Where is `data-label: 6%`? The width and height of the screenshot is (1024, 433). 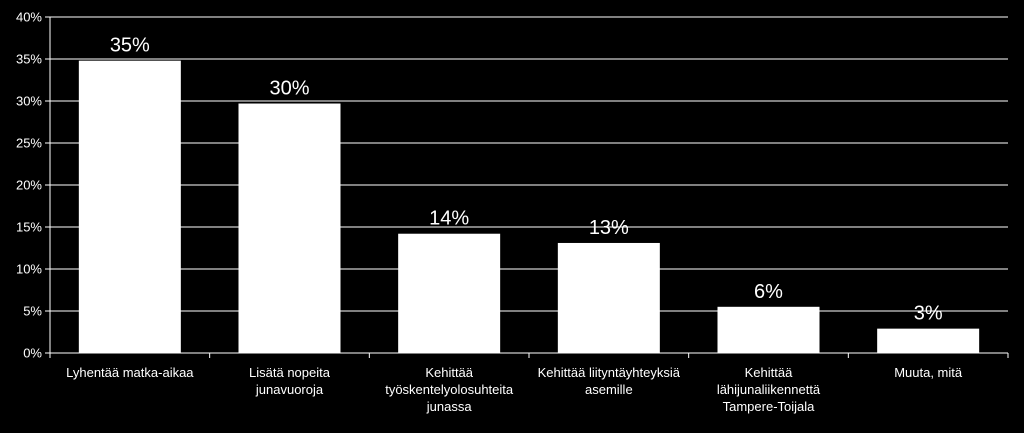
data-label: 6% is located at coordinates (768, 292).